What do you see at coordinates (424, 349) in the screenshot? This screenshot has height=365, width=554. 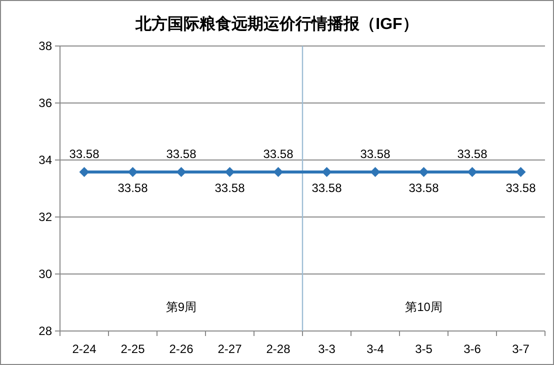 I see `x-tick-label: 3-5` at bounding box center [424, 349].